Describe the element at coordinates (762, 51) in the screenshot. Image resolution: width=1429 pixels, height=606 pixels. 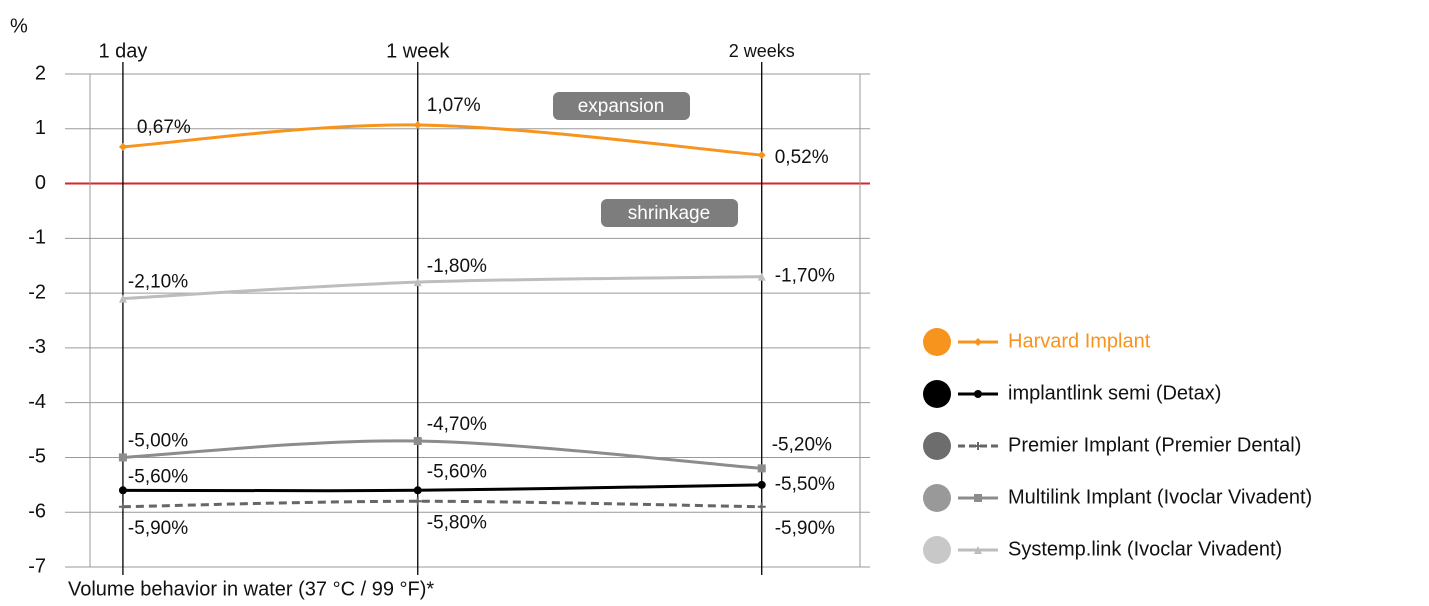
I see `x-tick-label: 2 weeks` at that location.